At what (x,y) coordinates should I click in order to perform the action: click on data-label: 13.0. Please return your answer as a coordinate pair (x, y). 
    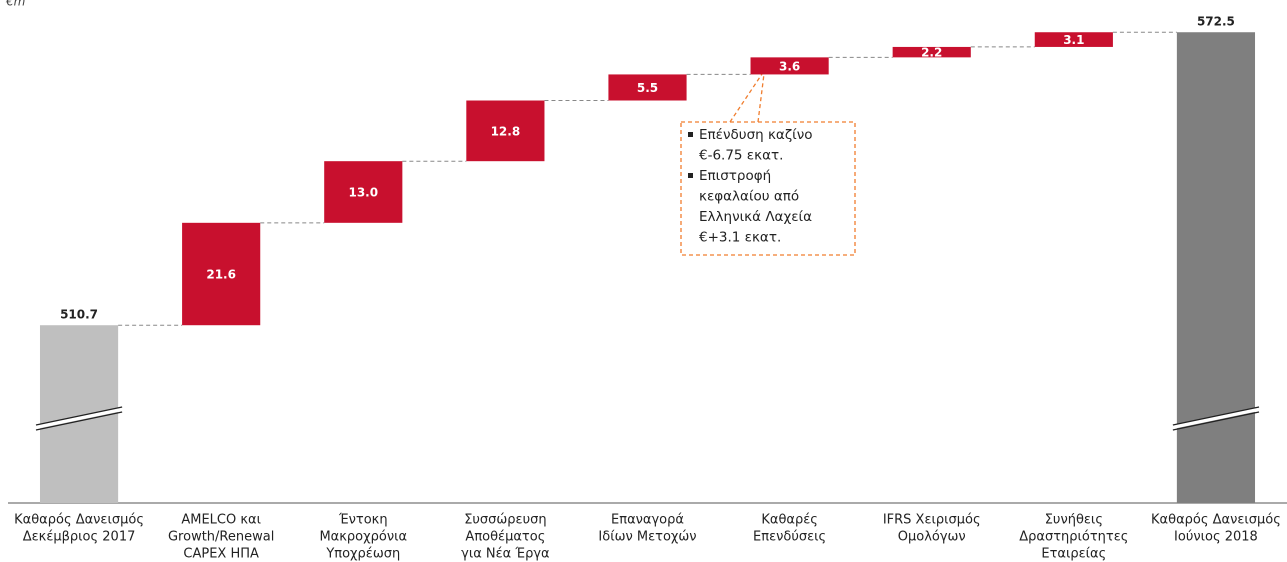
    Looking at the image, I should click on (363, 193).